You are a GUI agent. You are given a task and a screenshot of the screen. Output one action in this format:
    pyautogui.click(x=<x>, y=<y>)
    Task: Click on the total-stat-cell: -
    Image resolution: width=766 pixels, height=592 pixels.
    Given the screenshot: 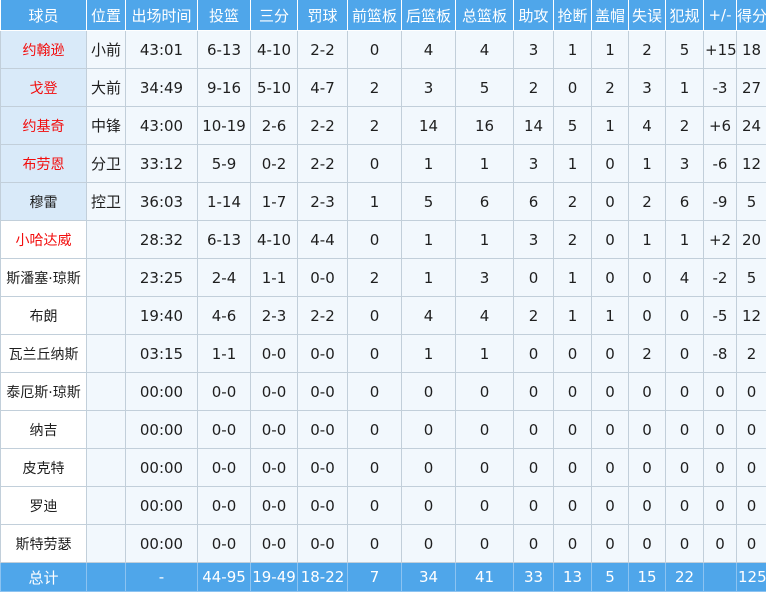 What is the action you would take?
    pyautogui.click(x=162, y=577)
    